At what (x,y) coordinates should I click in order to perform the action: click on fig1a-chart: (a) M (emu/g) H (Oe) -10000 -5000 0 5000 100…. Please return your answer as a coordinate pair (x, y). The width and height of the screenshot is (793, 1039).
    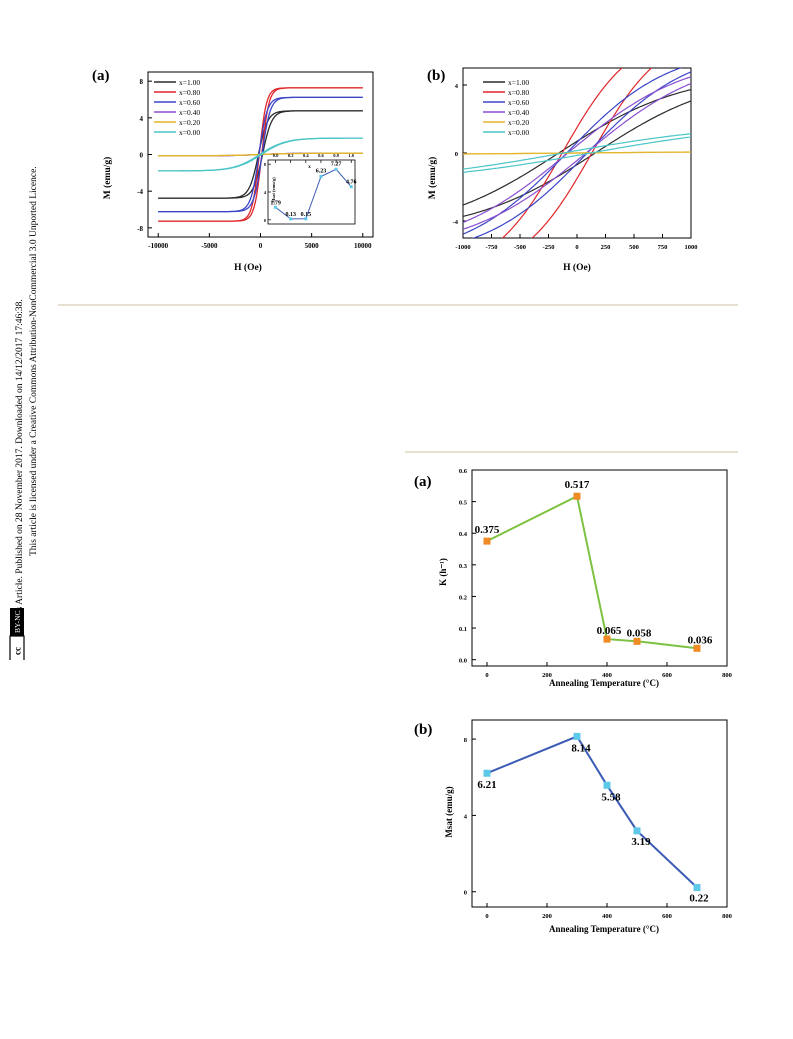
    Looking at the image, I should click on (233, 170).